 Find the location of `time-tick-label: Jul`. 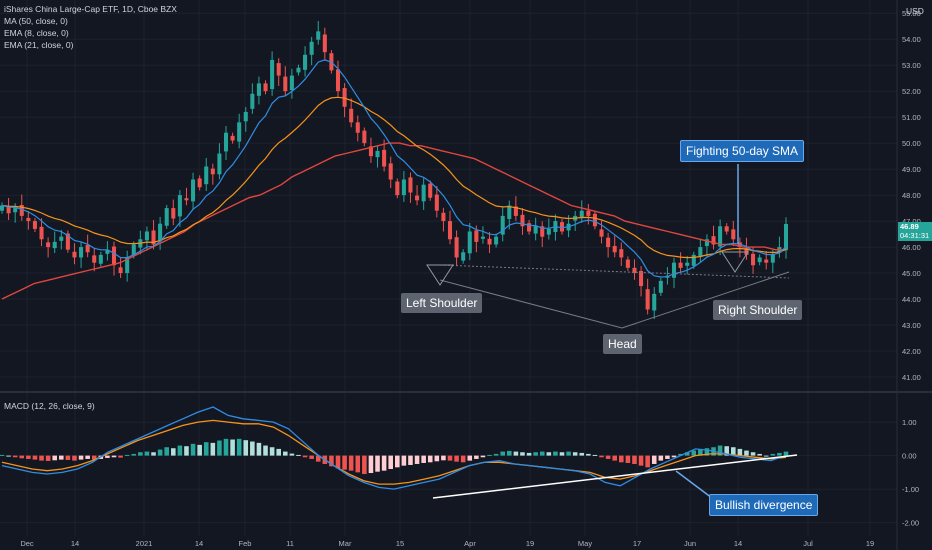

time-tick-label: Jul is located at coordinates (808, 543).